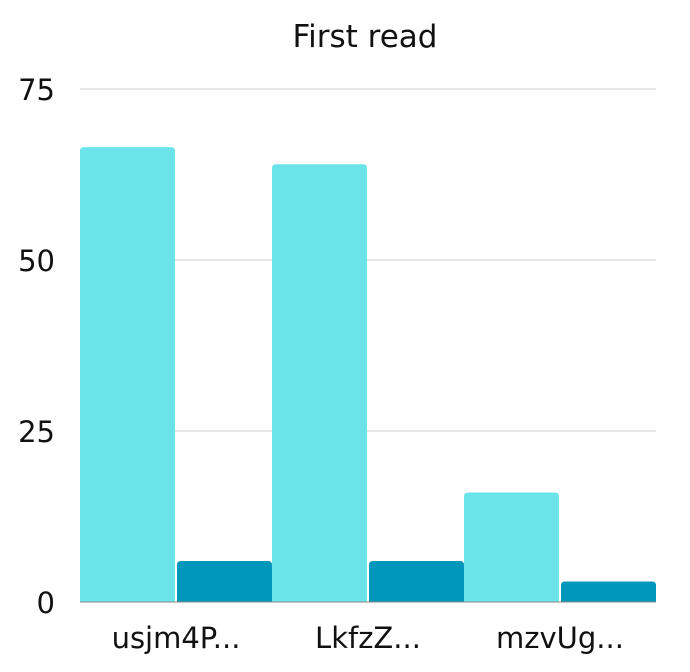 The image size is (690, 672). I want to click on y-tick-label: 25, so click(36, 432).